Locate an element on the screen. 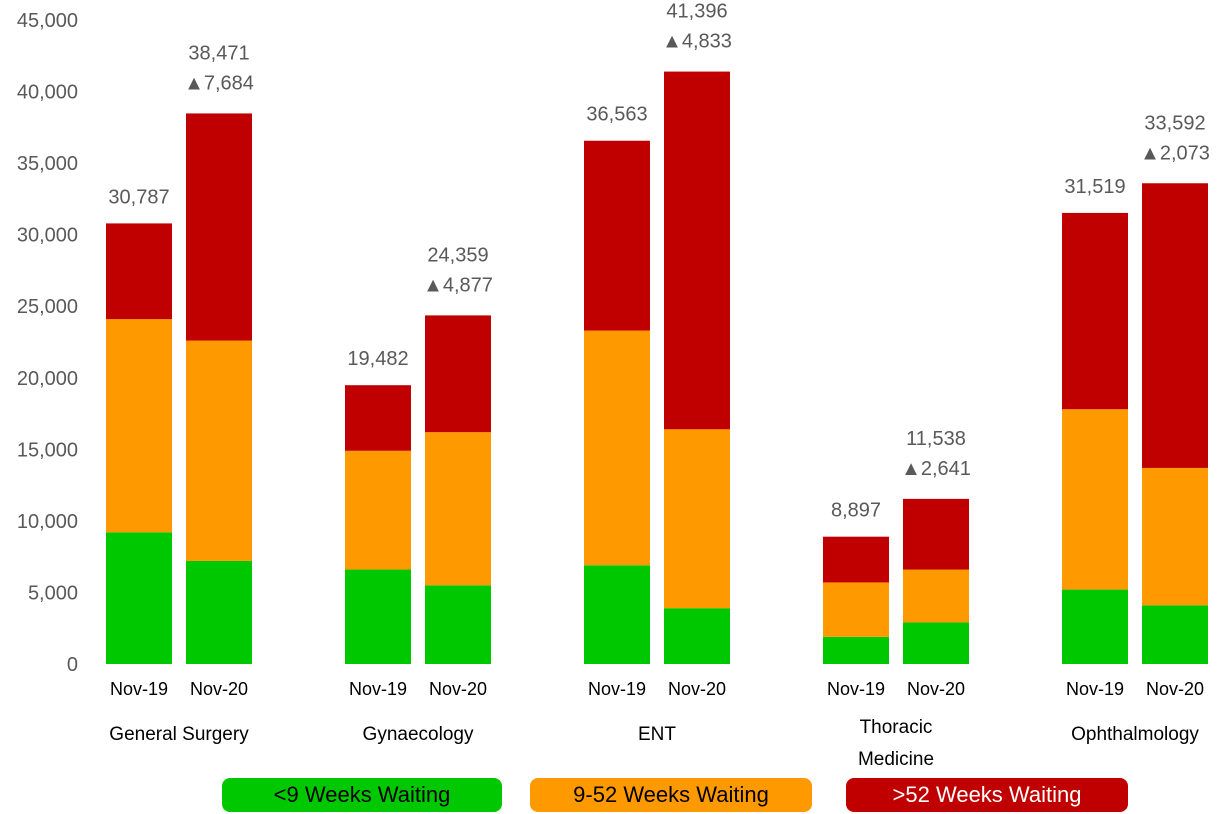 The height and width of the screenshot is (814, 1225). y-tick-label: 40,000 is located at coordinates (47, 93).